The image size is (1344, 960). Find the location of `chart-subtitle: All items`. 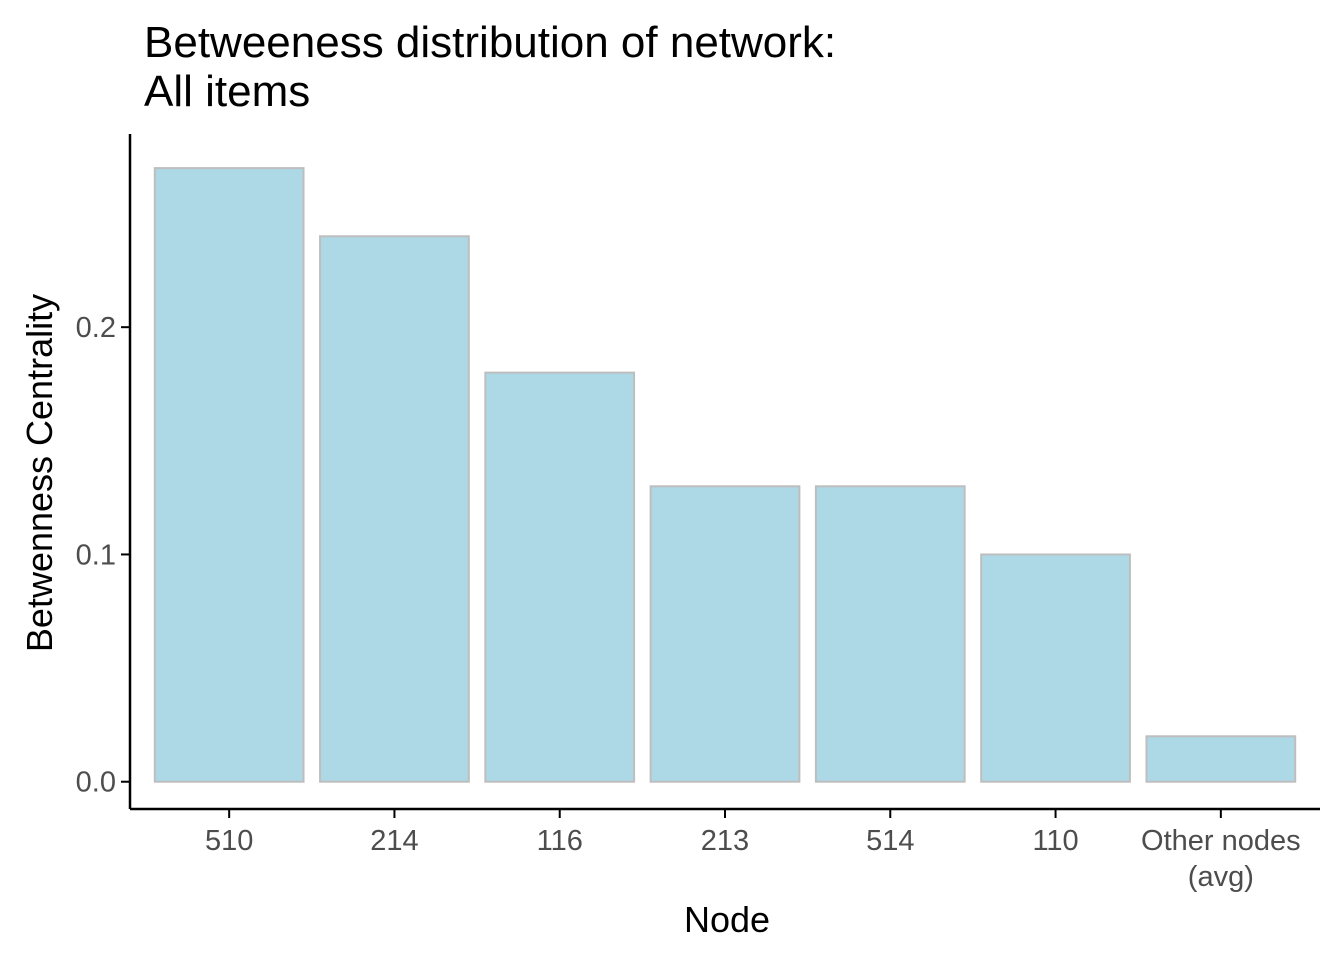

chart-subtitle: All items is located at coordinates (227, 91).